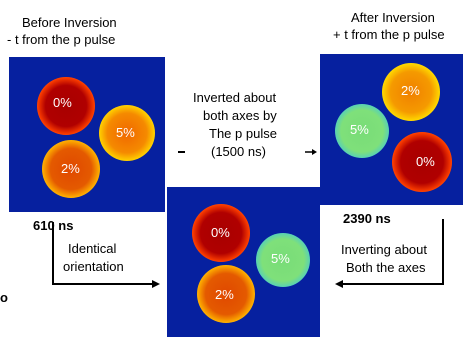 The image size is (465, 337). What do you see at coordinates (243, 133) in the screenshot?
I see `middle-text-line3: The p pulse` at bounding box center [243, 133].